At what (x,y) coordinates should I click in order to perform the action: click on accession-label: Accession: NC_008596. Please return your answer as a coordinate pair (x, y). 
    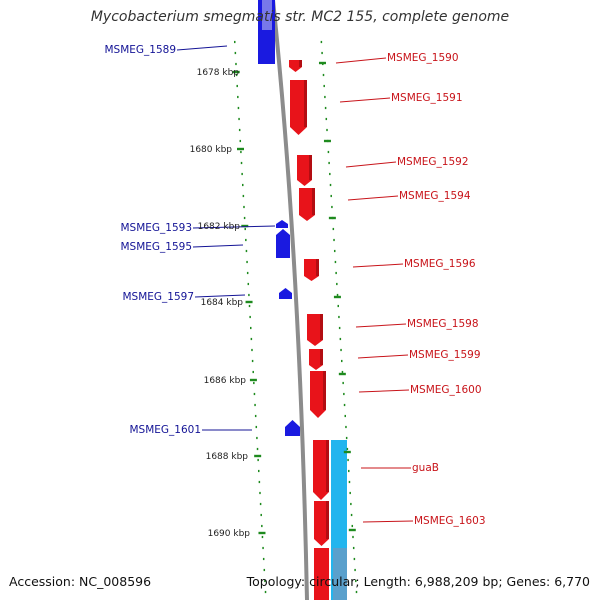
    Looking at the image, I should click on (80, 581).